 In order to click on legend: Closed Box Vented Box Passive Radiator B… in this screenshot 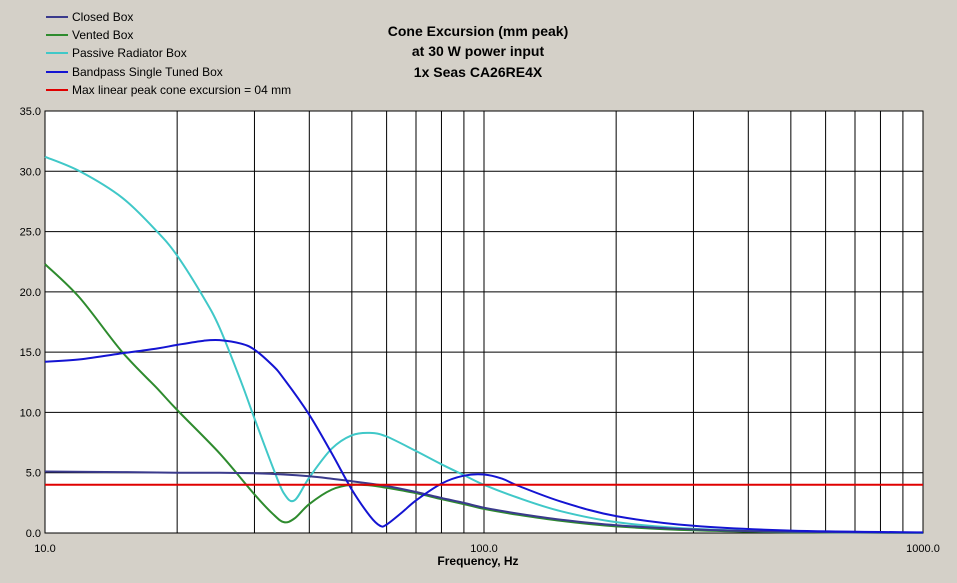, I will do `click(168, 53)`.